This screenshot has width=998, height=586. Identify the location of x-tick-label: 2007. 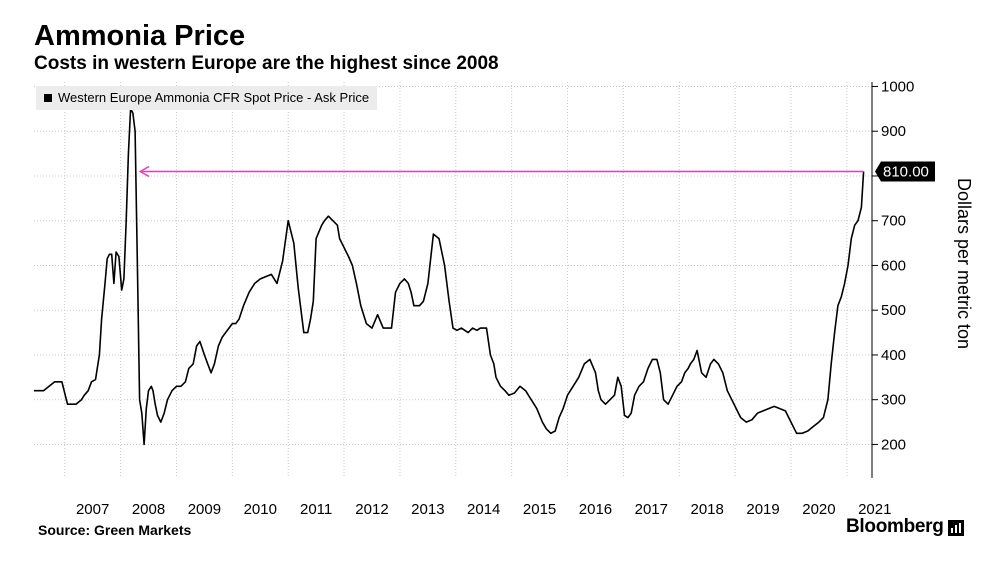
(92, 509).